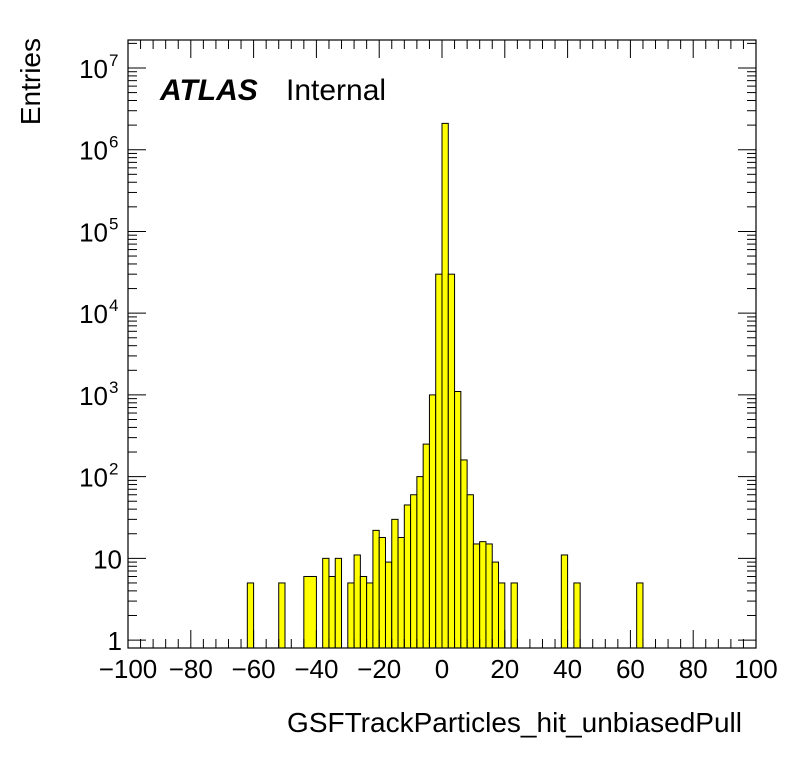  Describe the element at coordinates (128, 669) in the screenshot. I see `x-tick-label: −100` at that location.